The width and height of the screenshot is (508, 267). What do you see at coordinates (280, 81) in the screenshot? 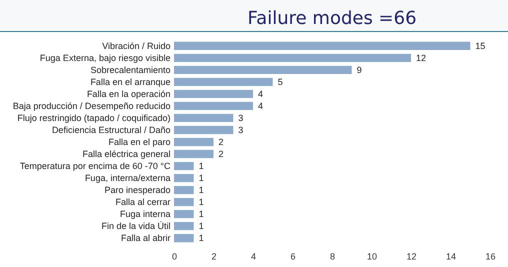
I see `data-label: 5` at bounding box center [280, 81].